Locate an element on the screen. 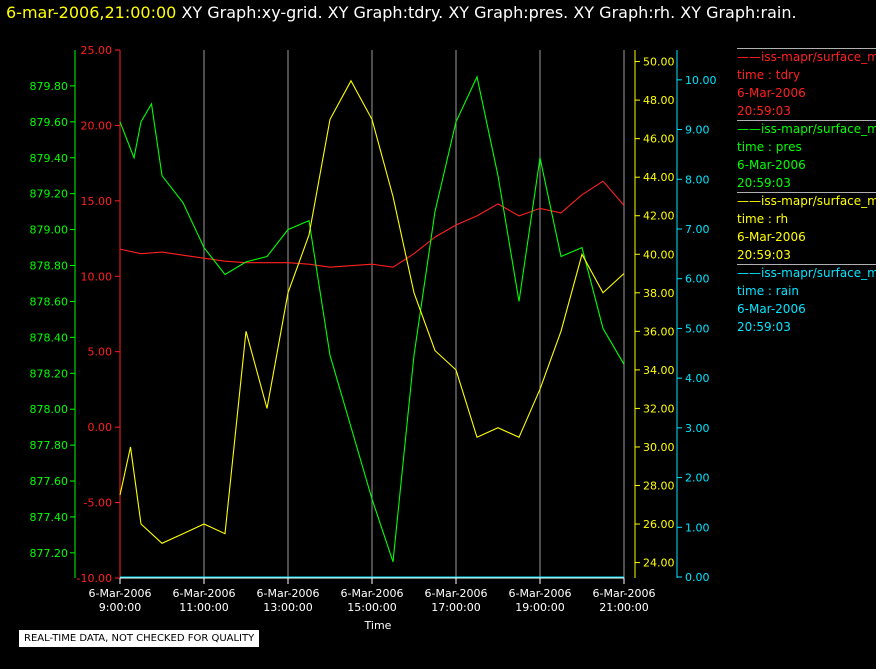 This screenshot has height=669, width=876. rh-tick-label: 40.00 is located at coordinates (659, 254).